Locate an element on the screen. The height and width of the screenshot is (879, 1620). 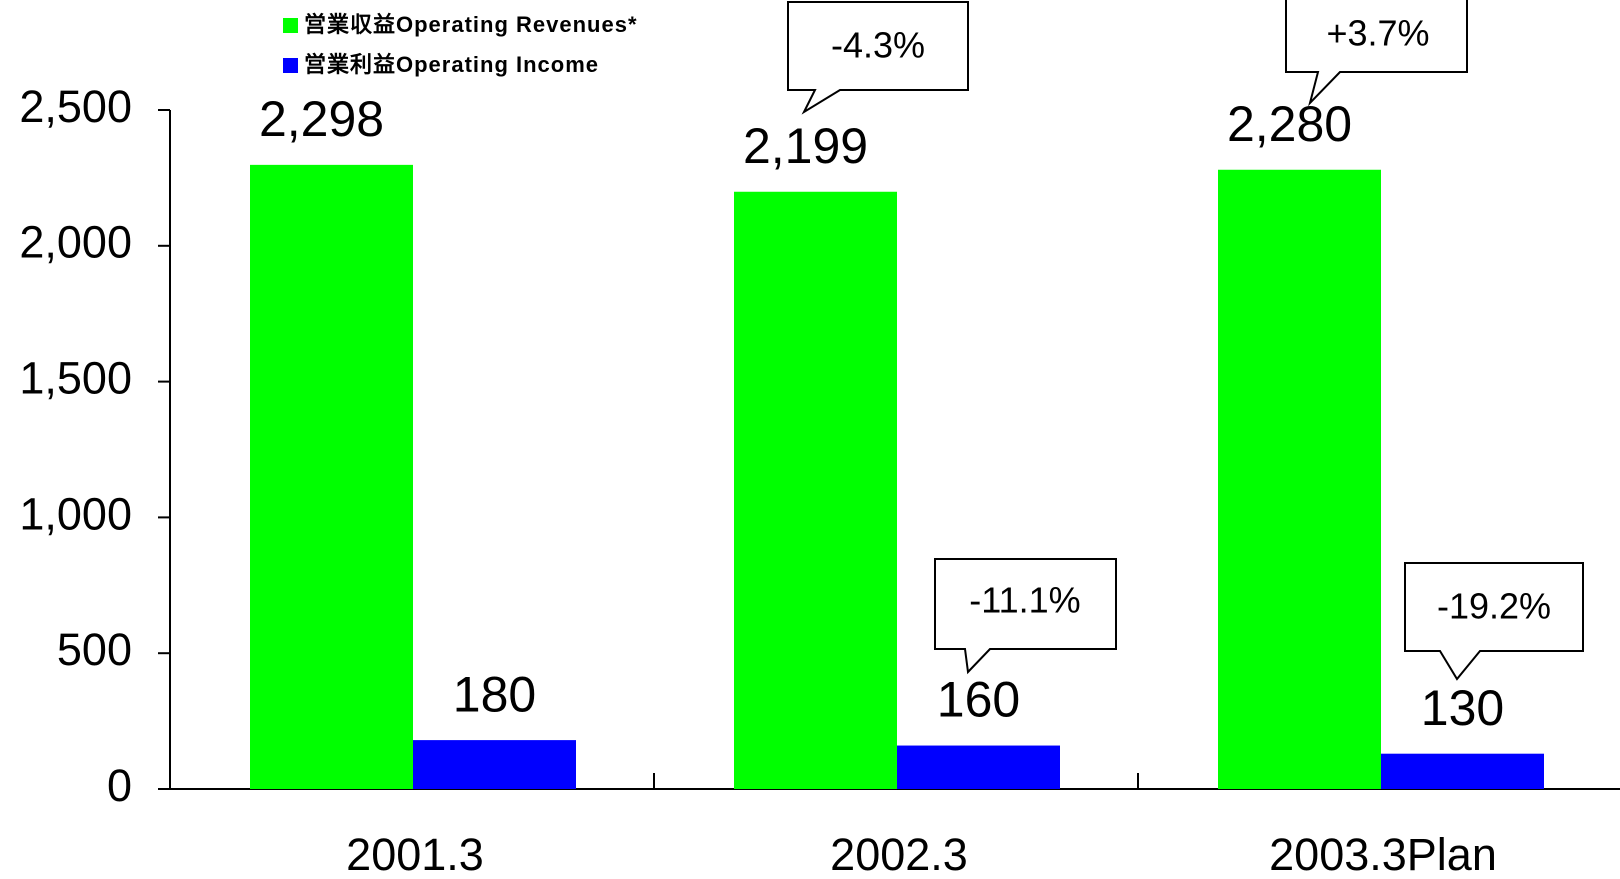
value-label: 130 is located at coordinates (1462, 708).